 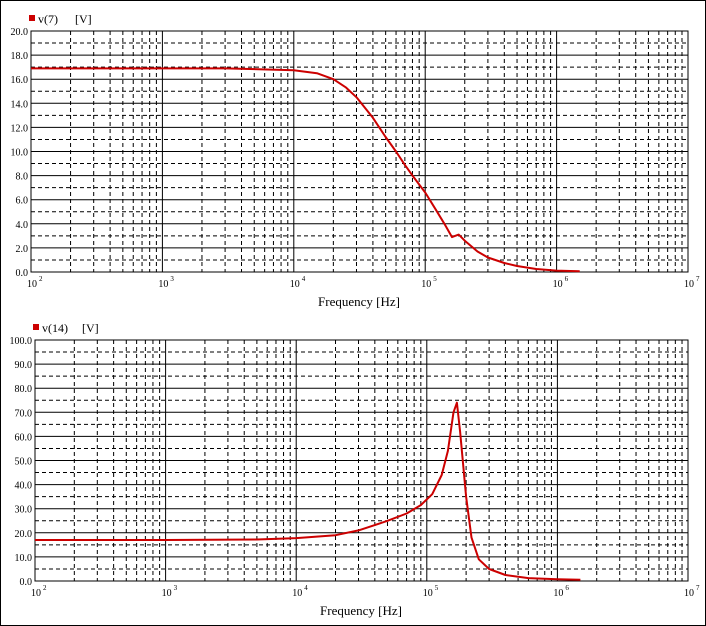 What do you see at coordinates (22, 225) in the screenshot?
I see `y-tick-label: 4.0` at bounding box center [22, 225].